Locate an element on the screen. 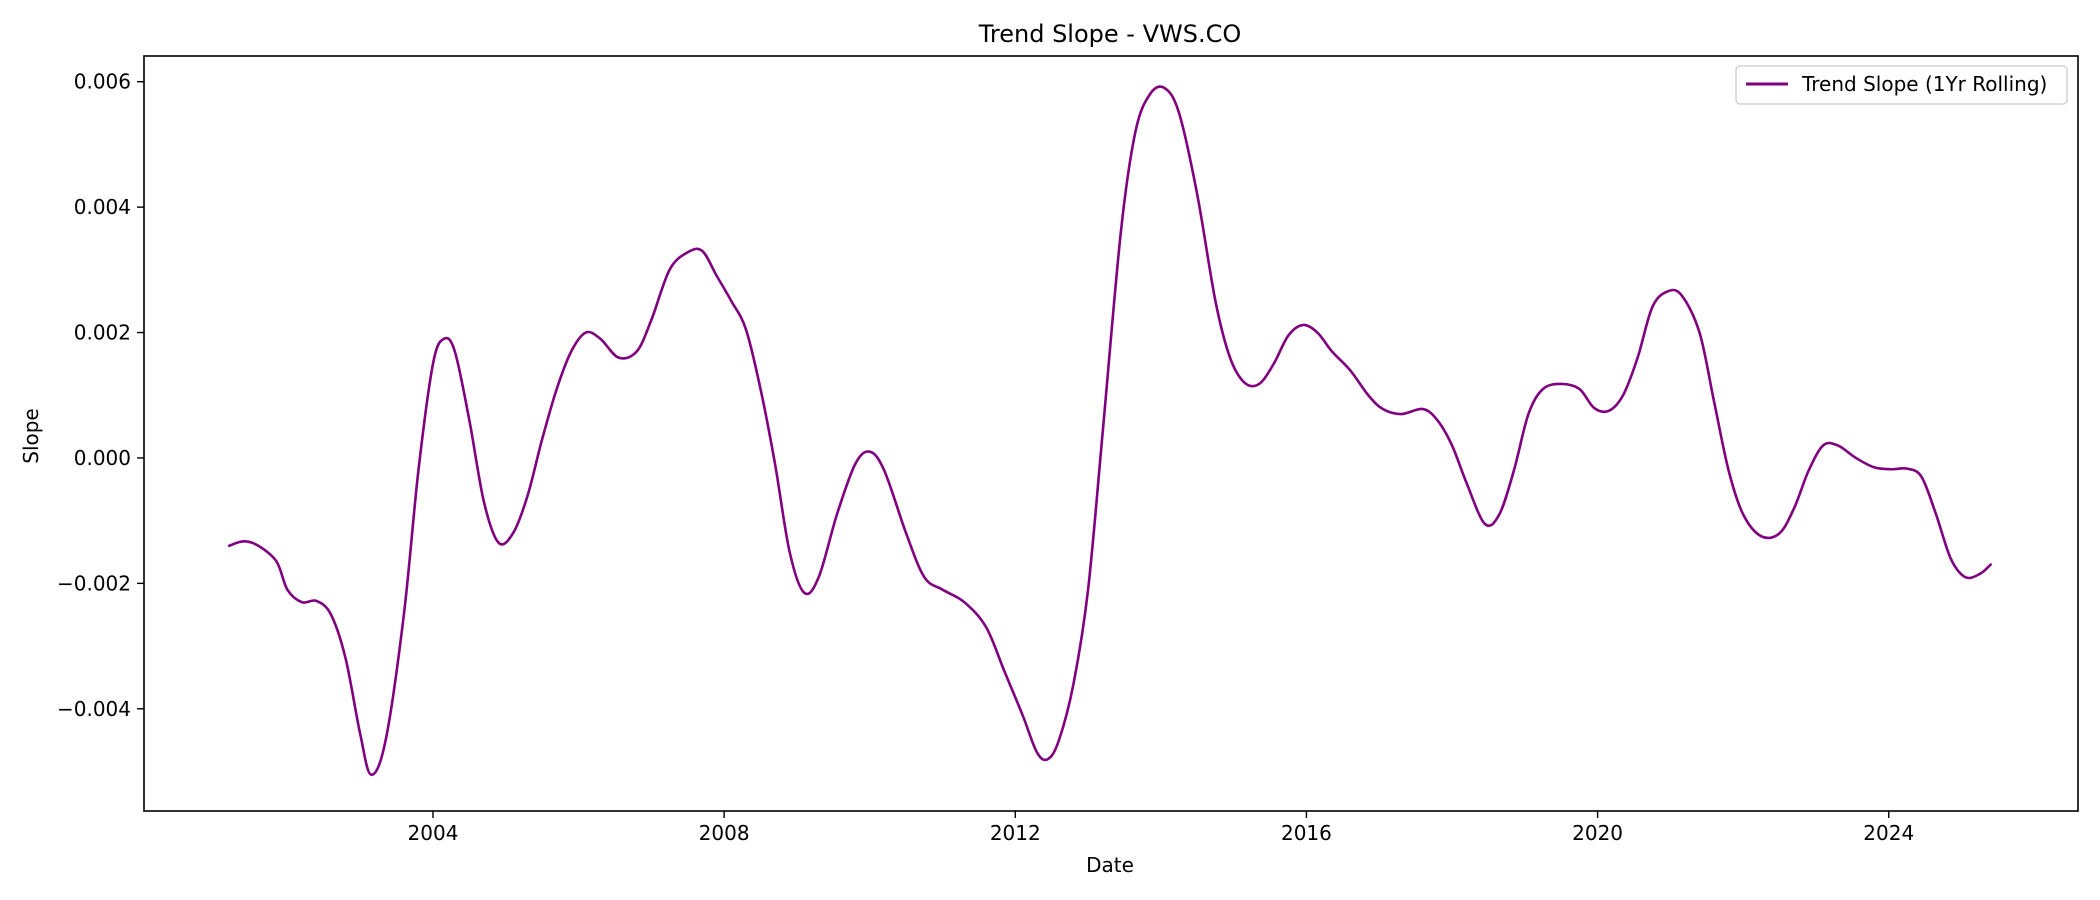  x-axis-label: Date is located at coordinates (1110, 865).